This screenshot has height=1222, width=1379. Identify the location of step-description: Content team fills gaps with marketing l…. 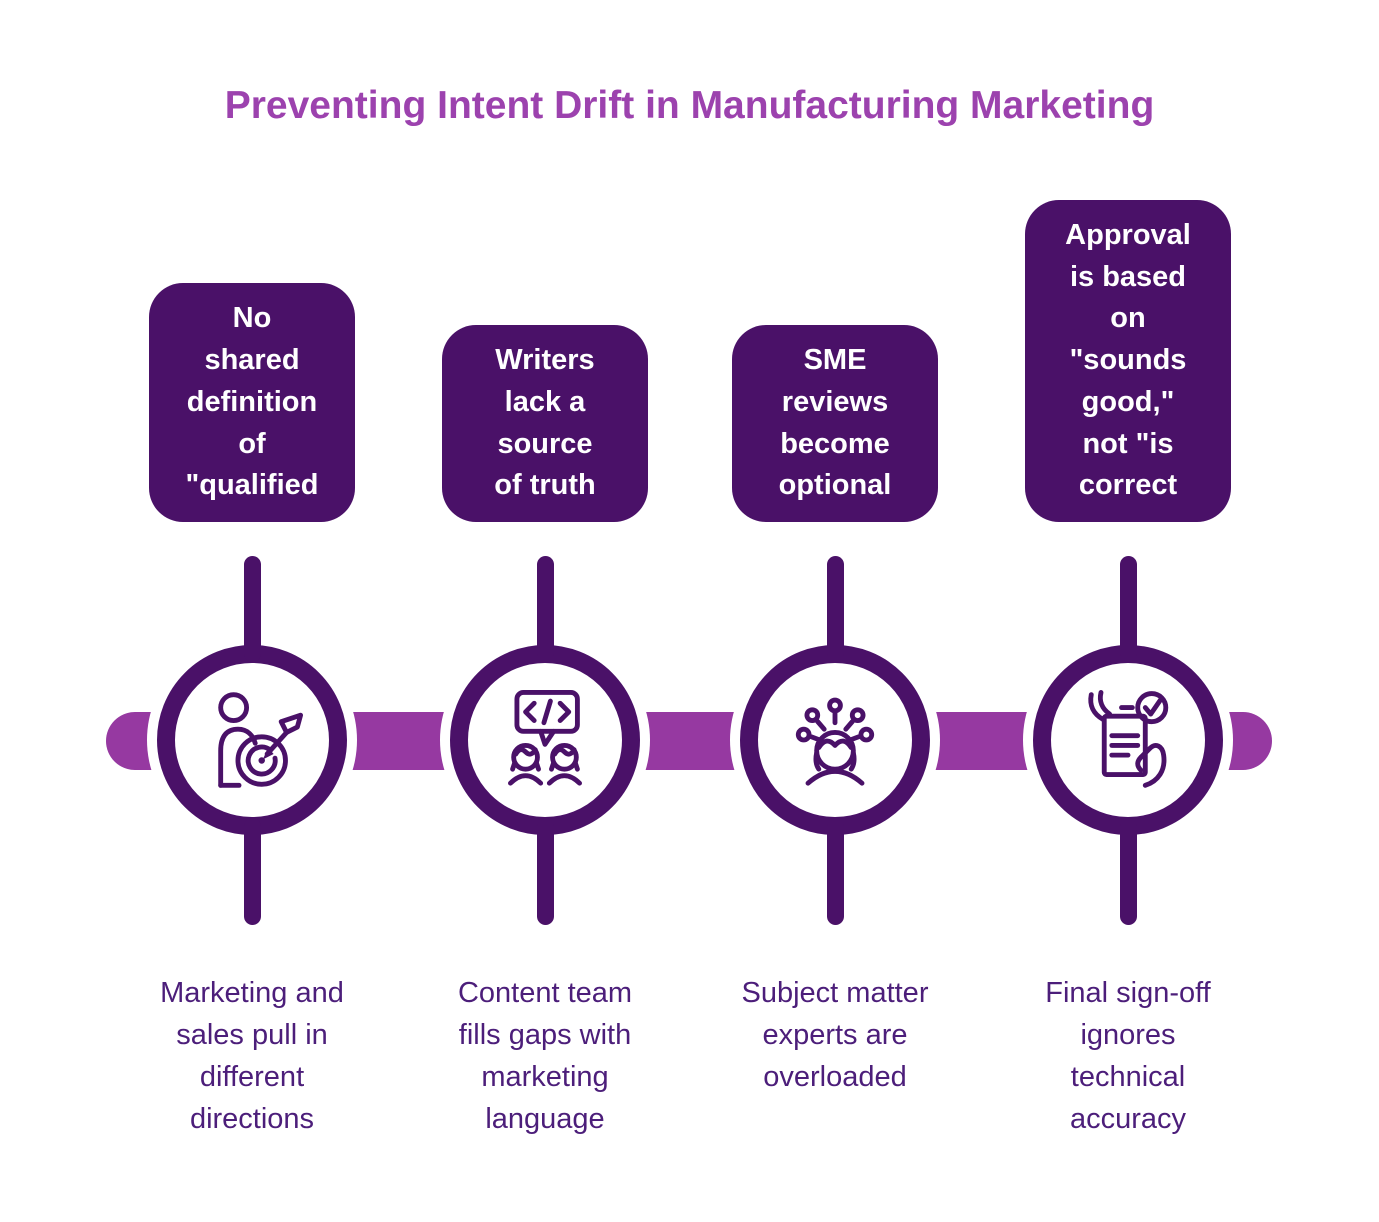
(545, 1056).